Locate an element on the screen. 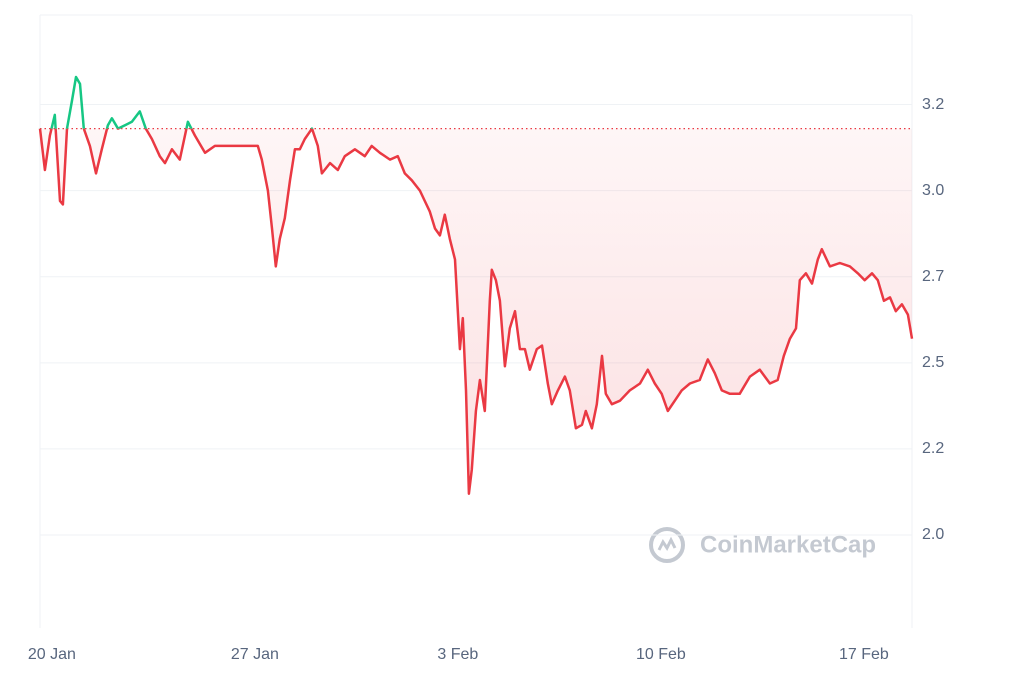 The image size is (1024, 683). y-tick-label: 2.5 is located at coordinates (933, 362).